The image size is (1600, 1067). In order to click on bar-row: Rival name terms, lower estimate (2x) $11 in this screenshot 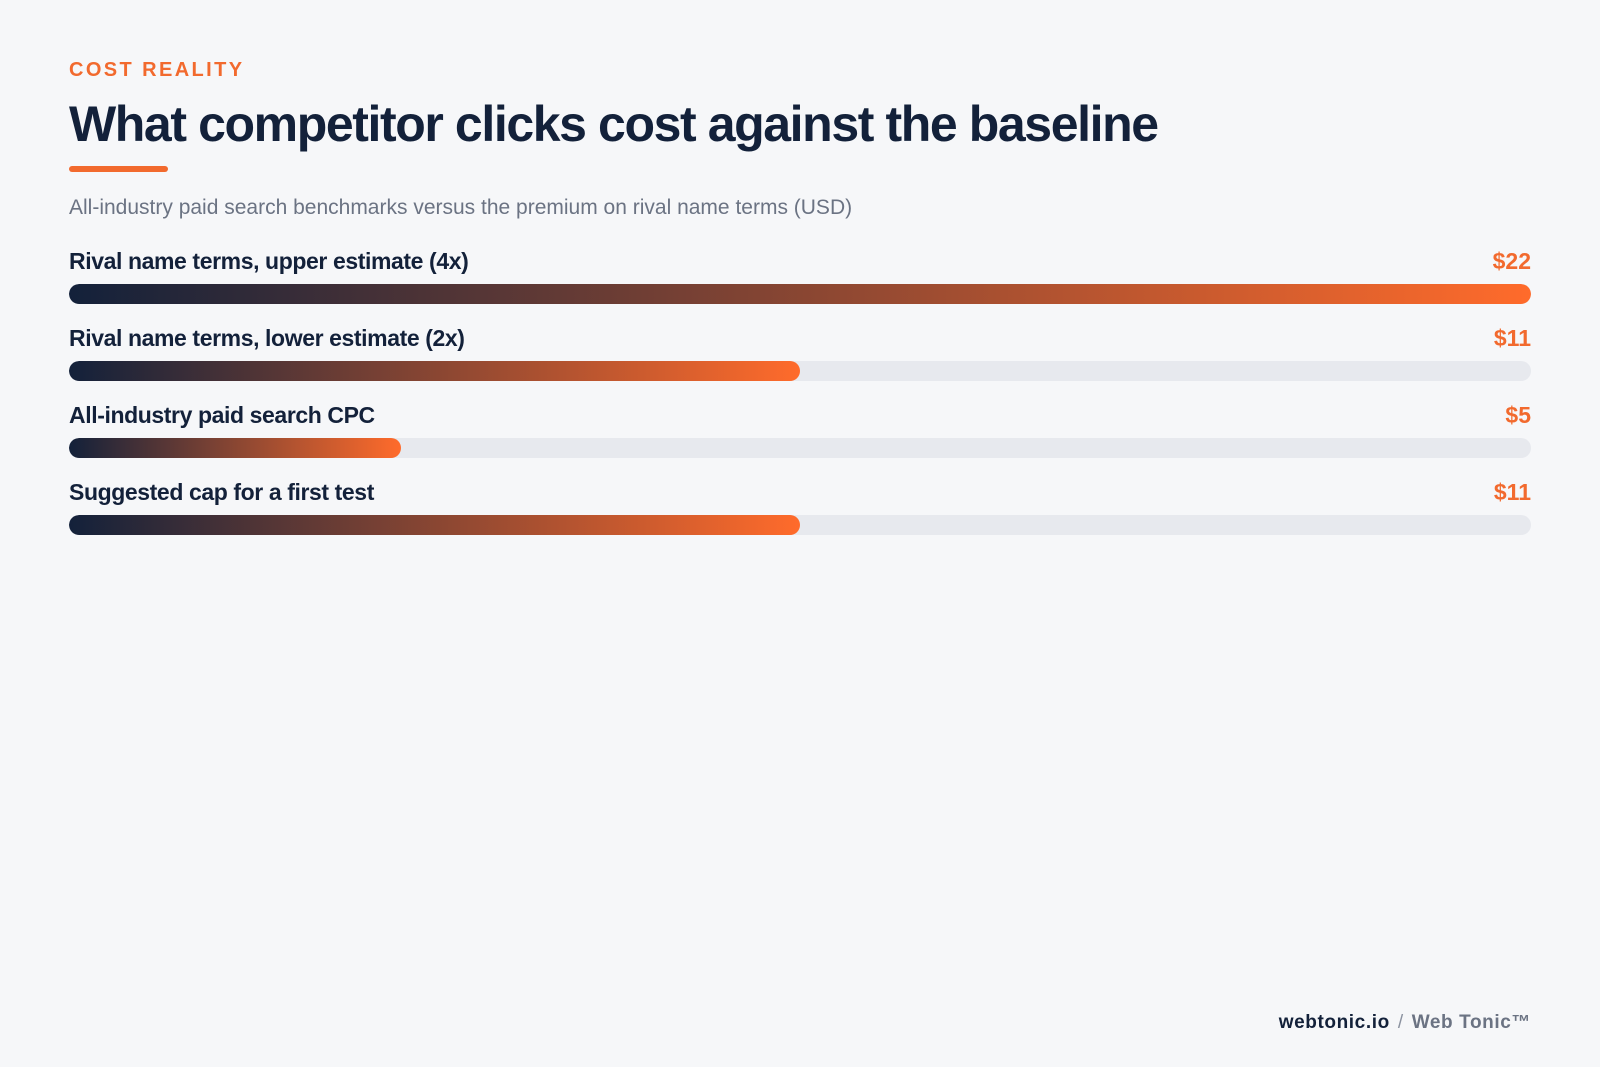, I will do `click(800, 361)`.